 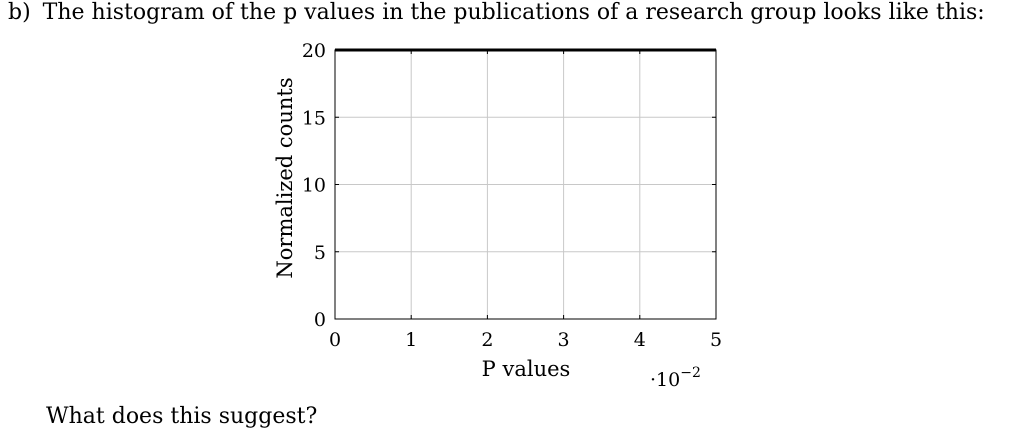 I want to click on y-tick-label: 20, so click(x=314, y=51).